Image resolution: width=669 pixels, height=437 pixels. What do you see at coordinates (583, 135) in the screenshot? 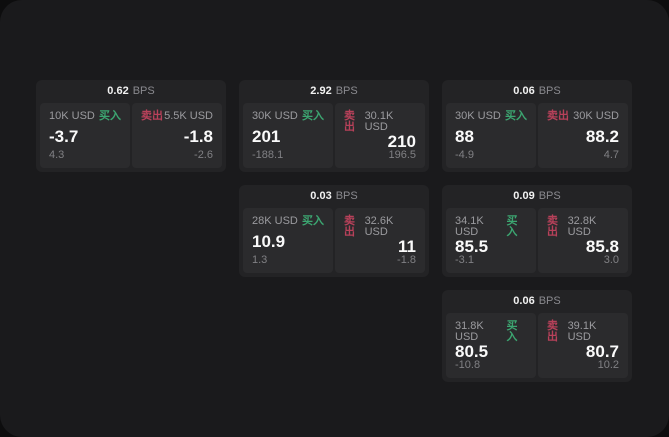
I see `sell-panel: 卖出 30K USD 88.2 4.7` at bounding box center [583, 135].